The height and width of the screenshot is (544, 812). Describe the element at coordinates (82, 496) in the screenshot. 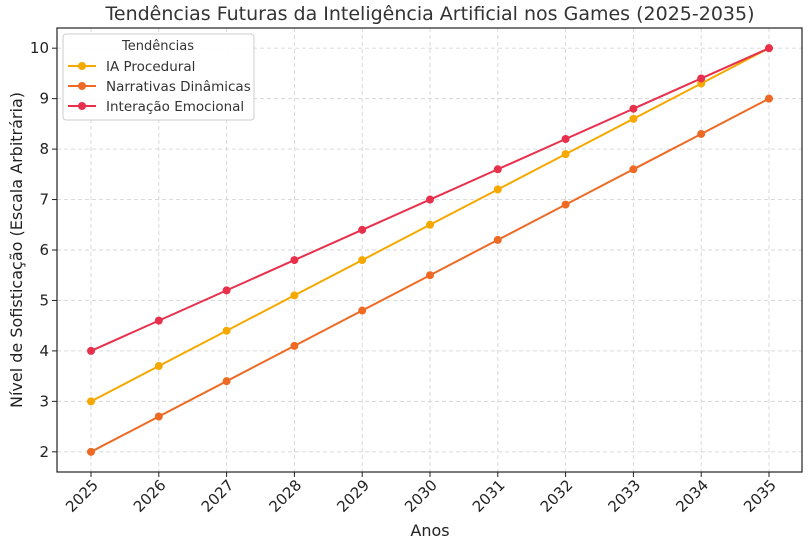

I see `x-tick-label: 2025` at that location.